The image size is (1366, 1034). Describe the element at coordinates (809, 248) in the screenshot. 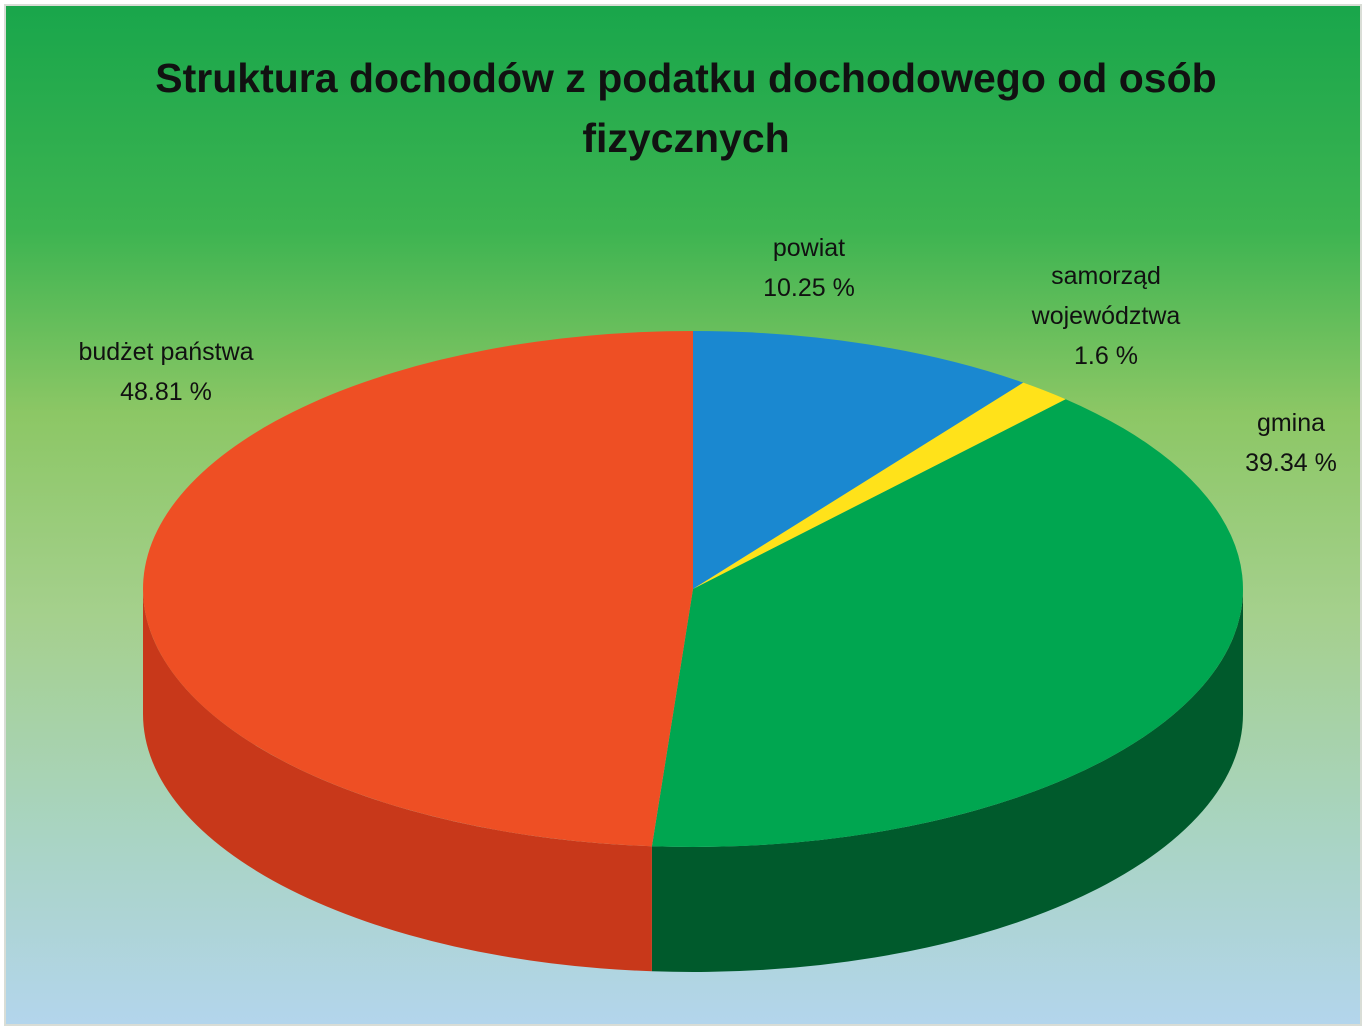

I see `data-label-name: powiat` at that location.